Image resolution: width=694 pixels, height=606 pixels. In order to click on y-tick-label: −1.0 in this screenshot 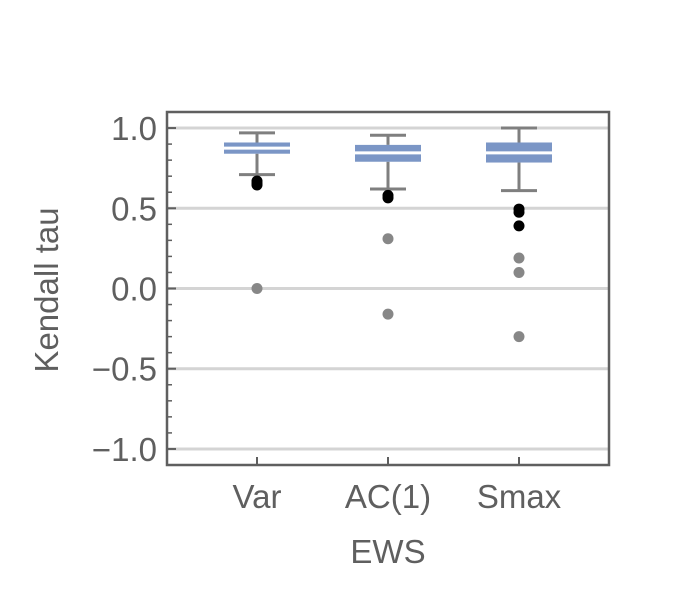, I will do `click(124, 449)`.